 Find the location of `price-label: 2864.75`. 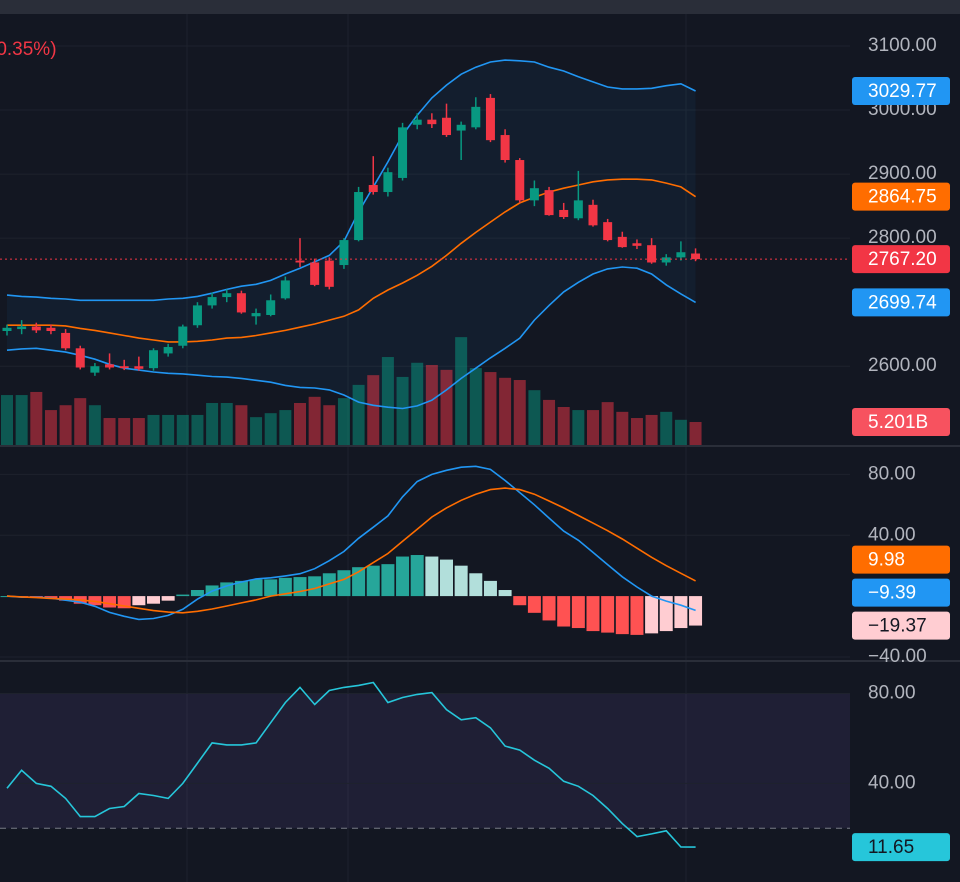

price-label: 2864.75 is located at coordinates (902, 197).